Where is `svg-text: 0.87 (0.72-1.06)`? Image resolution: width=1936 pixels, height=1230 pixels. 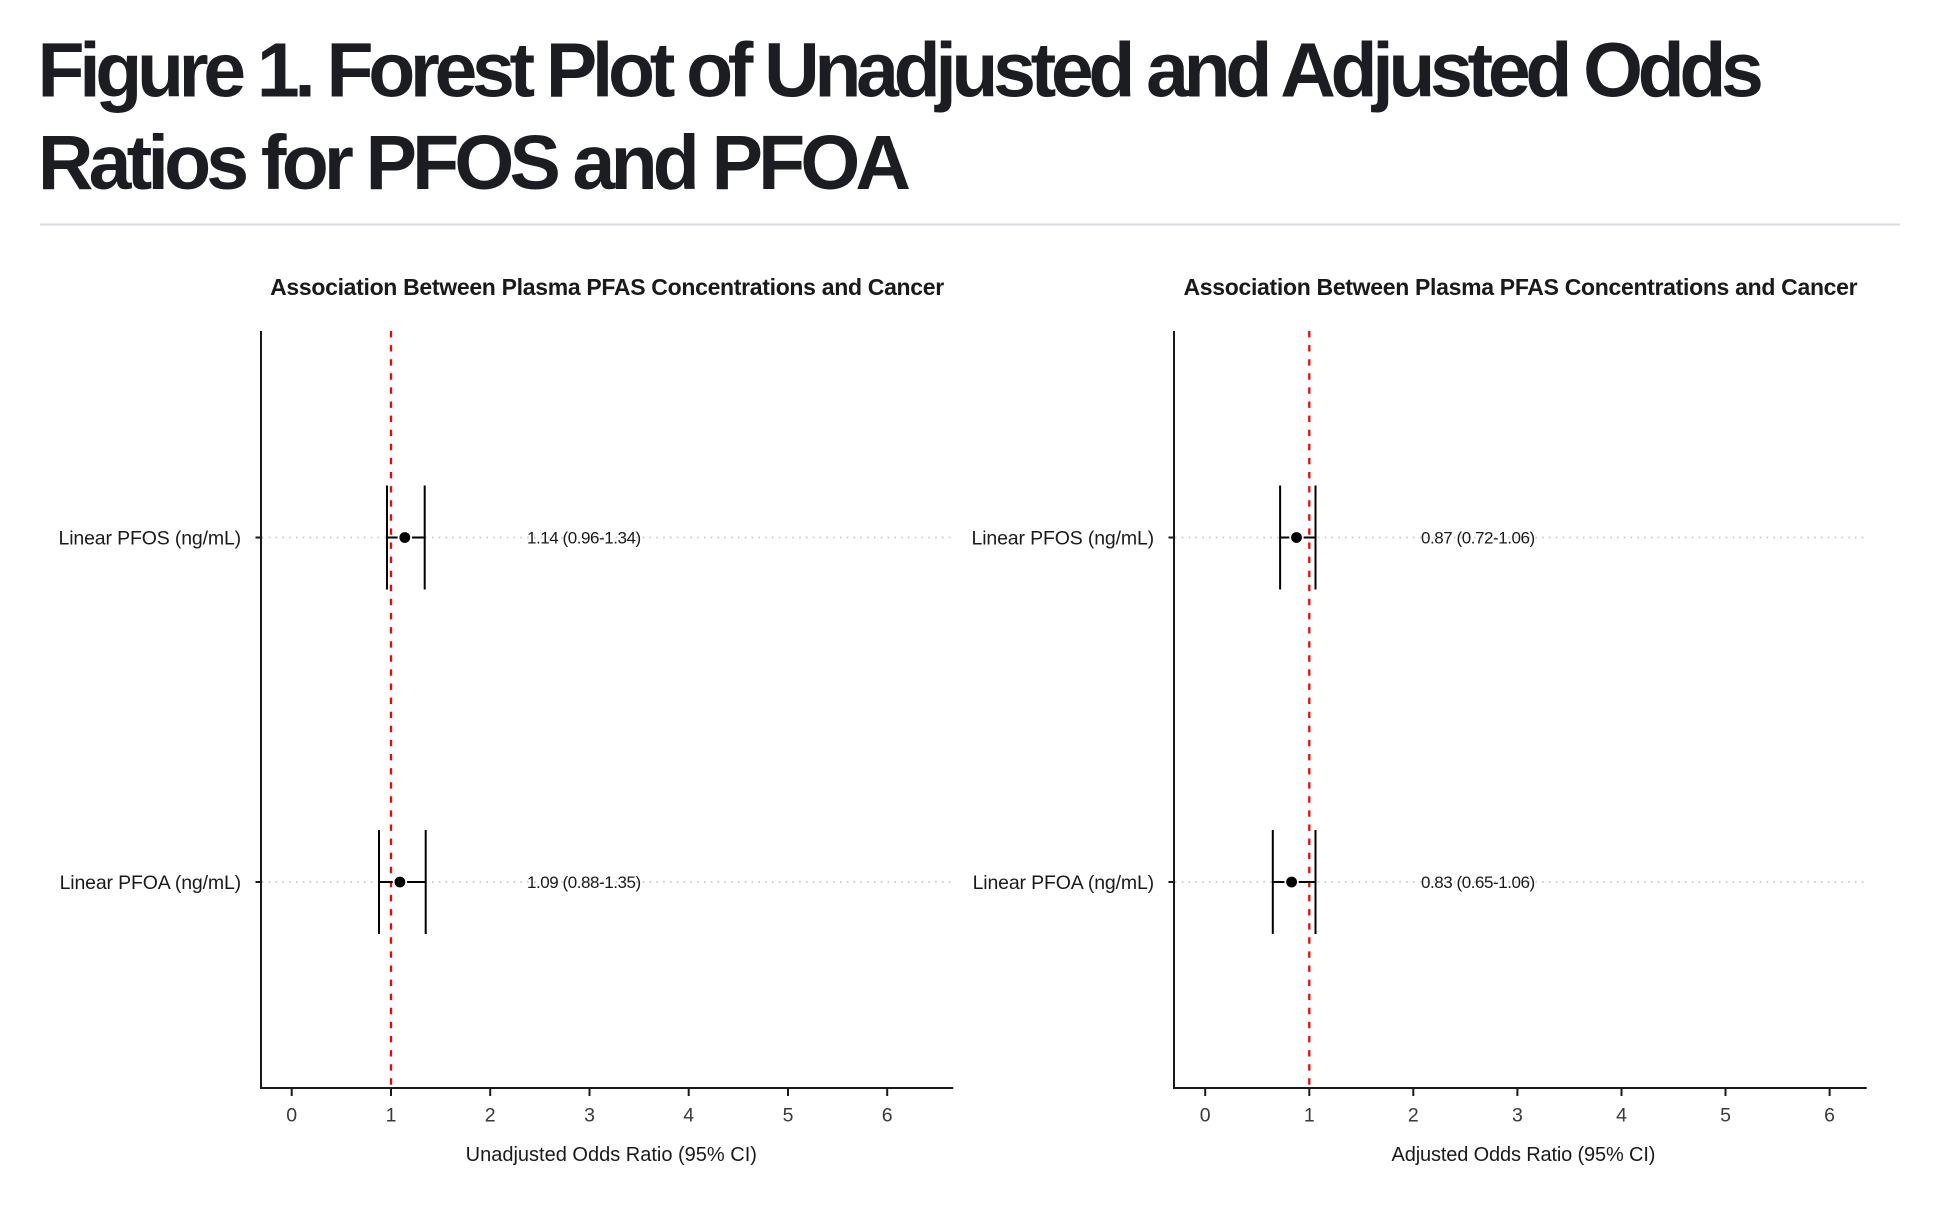 svg-text: 0.87 (0.72-1.06) is located at coordinates (1478, 538).